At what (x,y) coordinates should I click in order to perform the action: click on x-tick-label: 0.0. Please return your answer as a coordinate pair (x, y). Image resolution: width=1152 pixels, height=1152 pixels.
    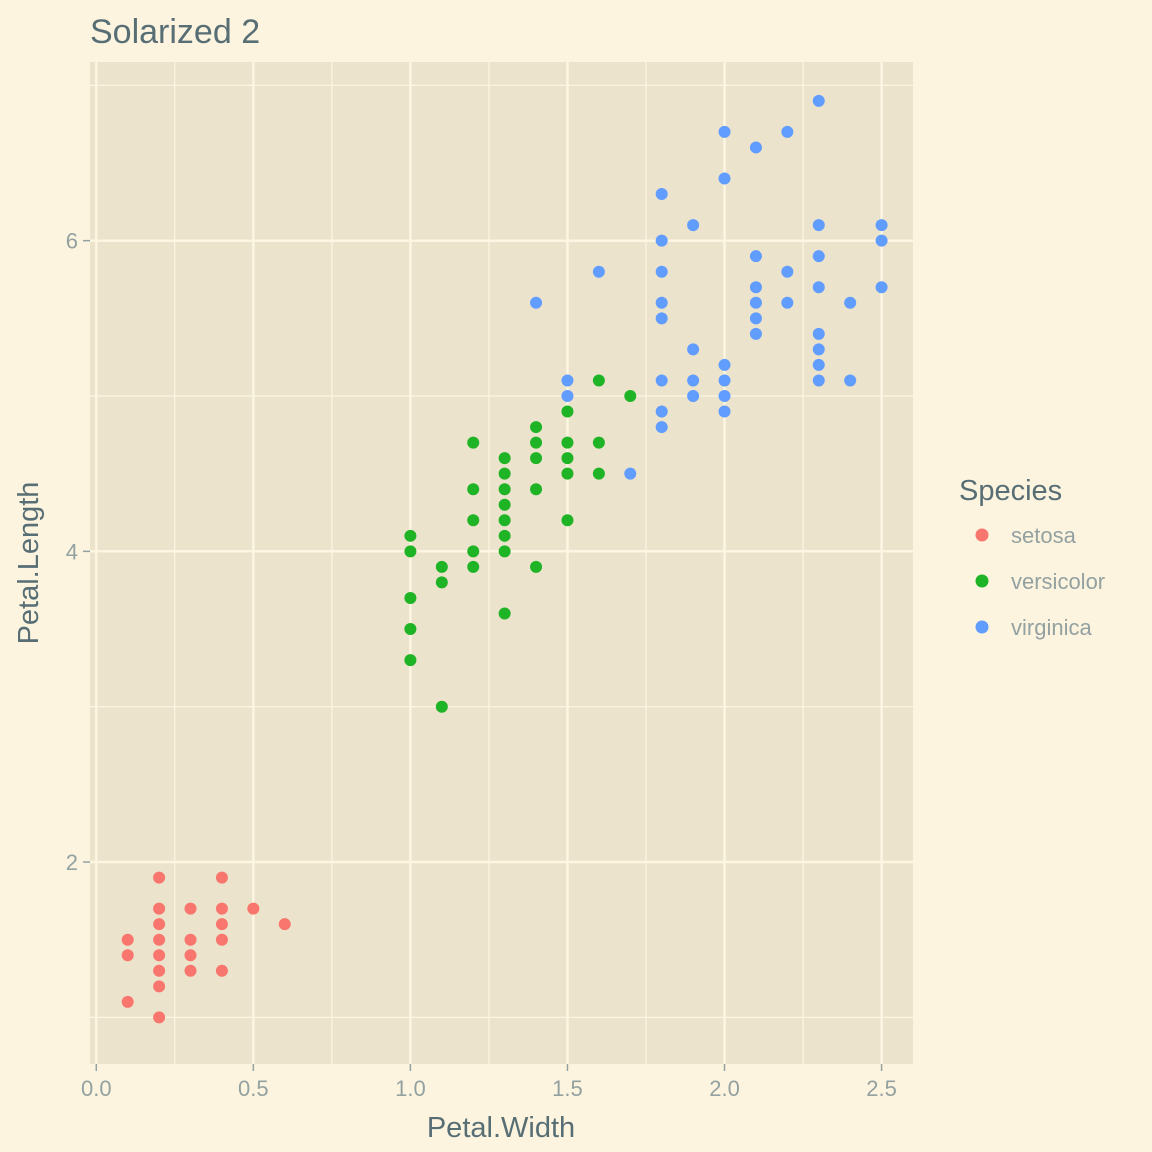
    Looking at the image, I should click on (96, 1088).